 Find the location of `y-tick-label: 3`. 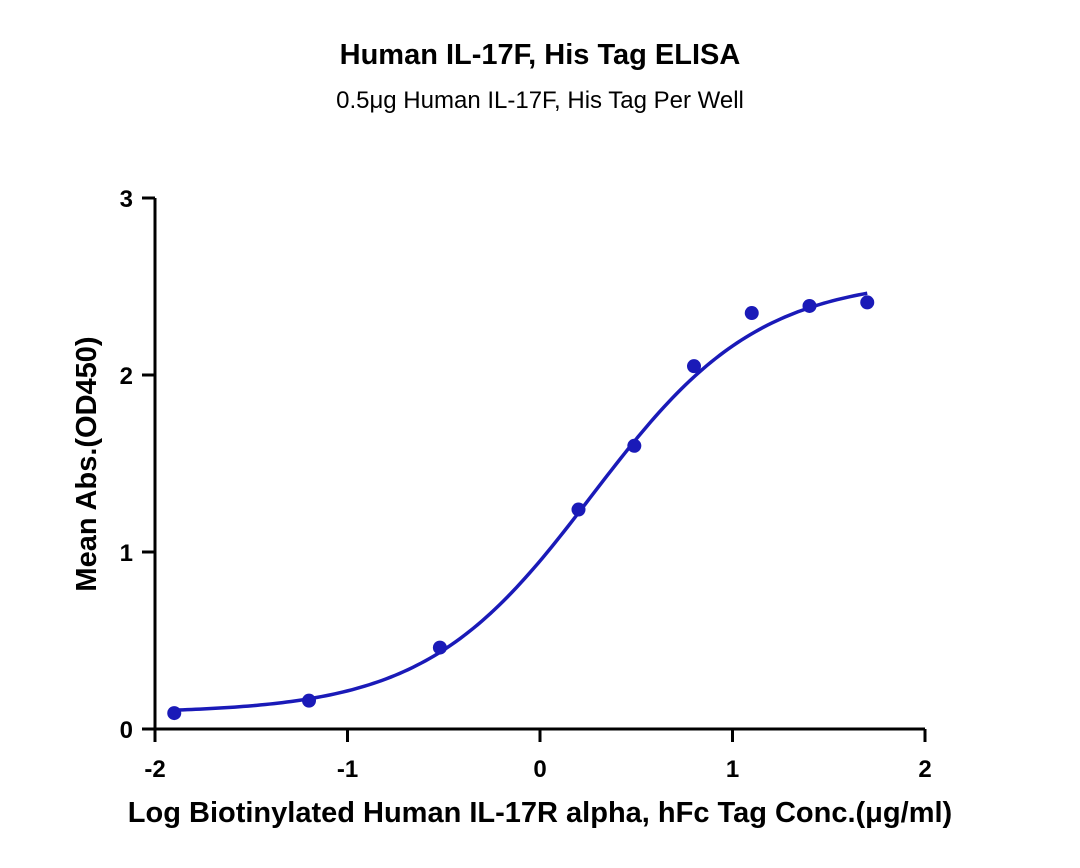

y-tick-label: 3 is located at coordinates (126, 199).